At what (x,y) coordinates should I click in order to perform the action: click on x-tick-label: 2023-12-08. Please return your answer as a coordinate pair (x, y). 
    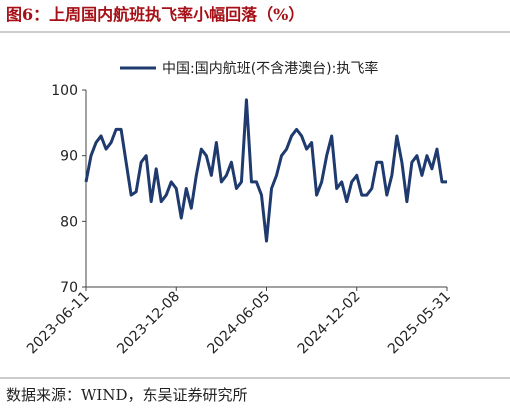
    Looking at the image, I should click on (148, 323).